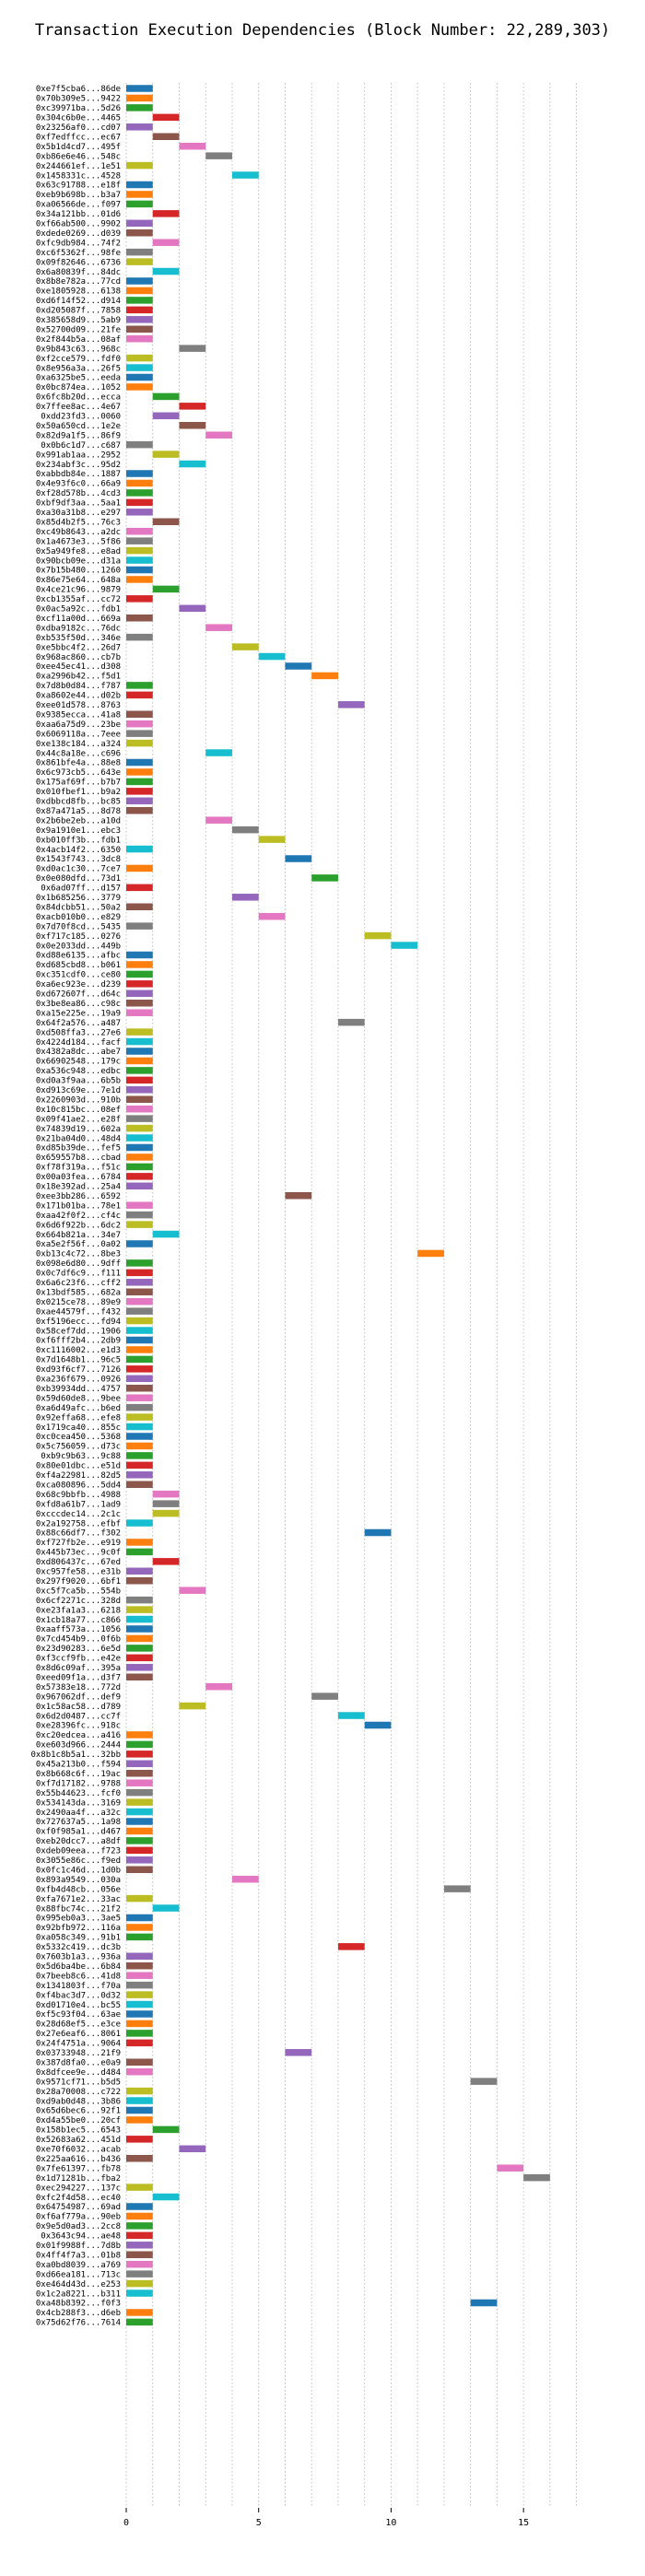 The height and width of the screenshot is (2576, 645). I want to click on transaction-label: 0xe28396fc...918c, so click(78, 1726).